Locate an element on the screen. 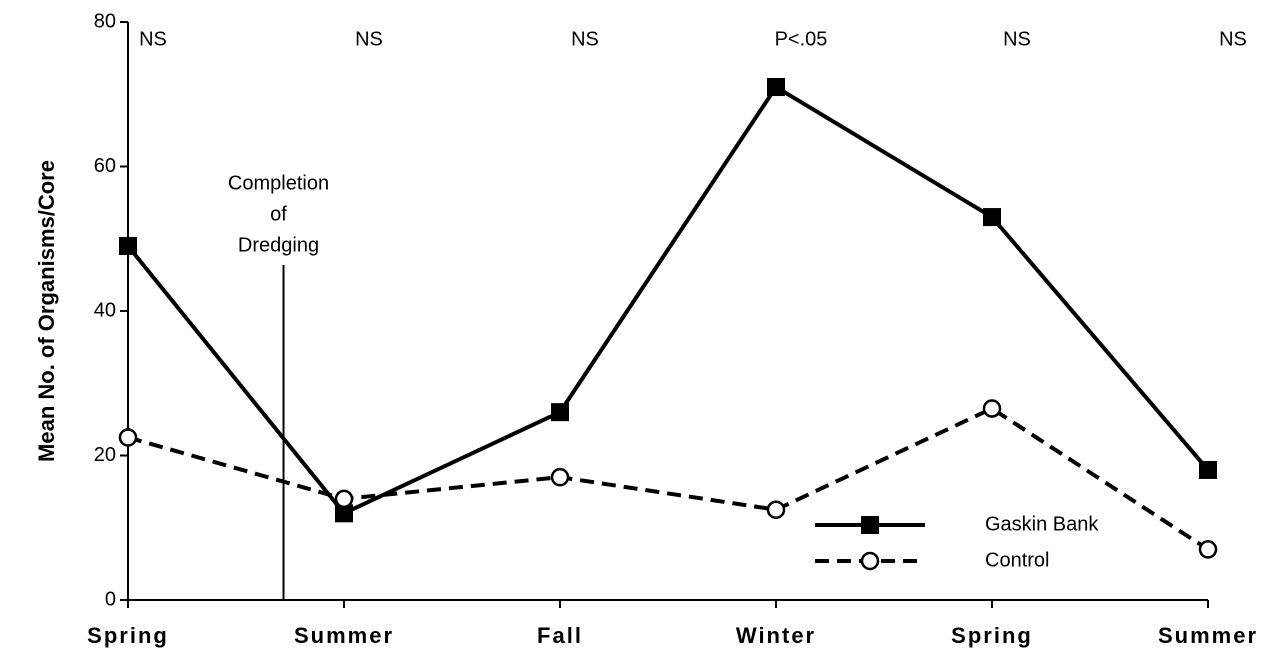  x-tick-label: Winter is located at coordinates (776, 635).